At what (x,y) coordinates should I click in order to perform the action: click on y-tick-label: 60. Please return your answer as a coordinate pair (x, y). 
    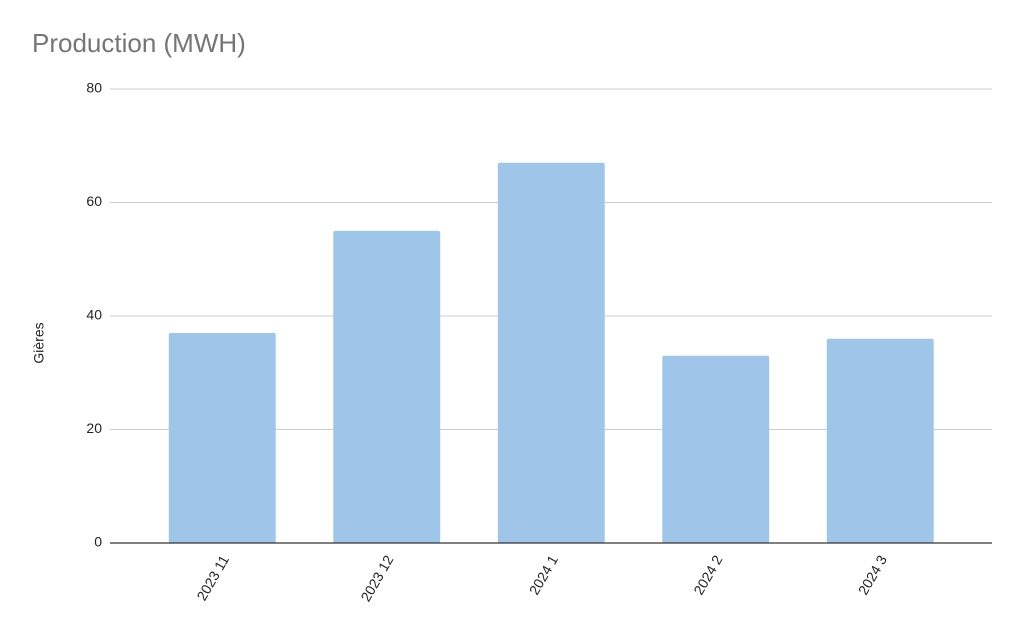
    Looking at the image, I should click on (94, 201).